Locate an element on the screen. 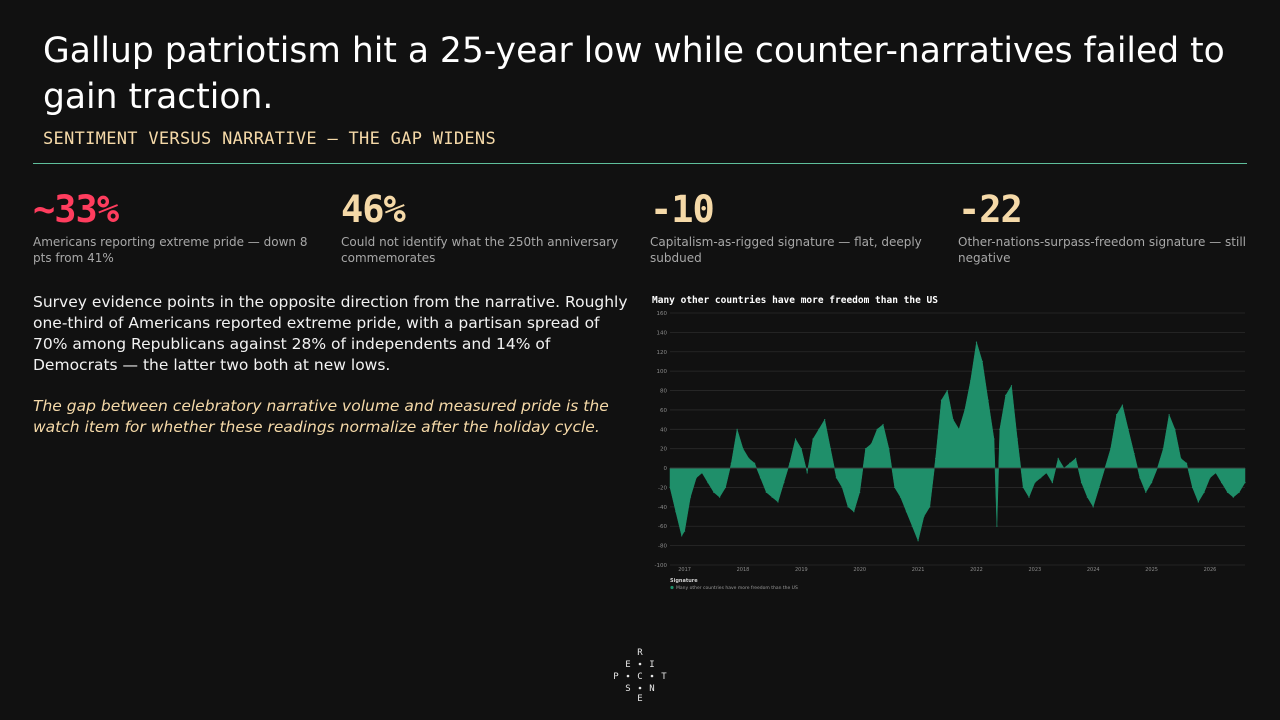  logo-letter: P is located at coordinates (616, 677).